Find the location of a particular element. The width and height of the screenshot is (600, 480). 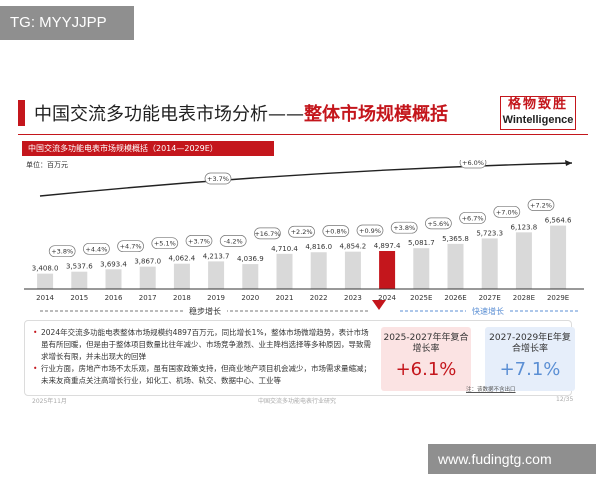

title-prefix: 中国交流多功能电表市场分析—— is located at coordinates (169, 114).